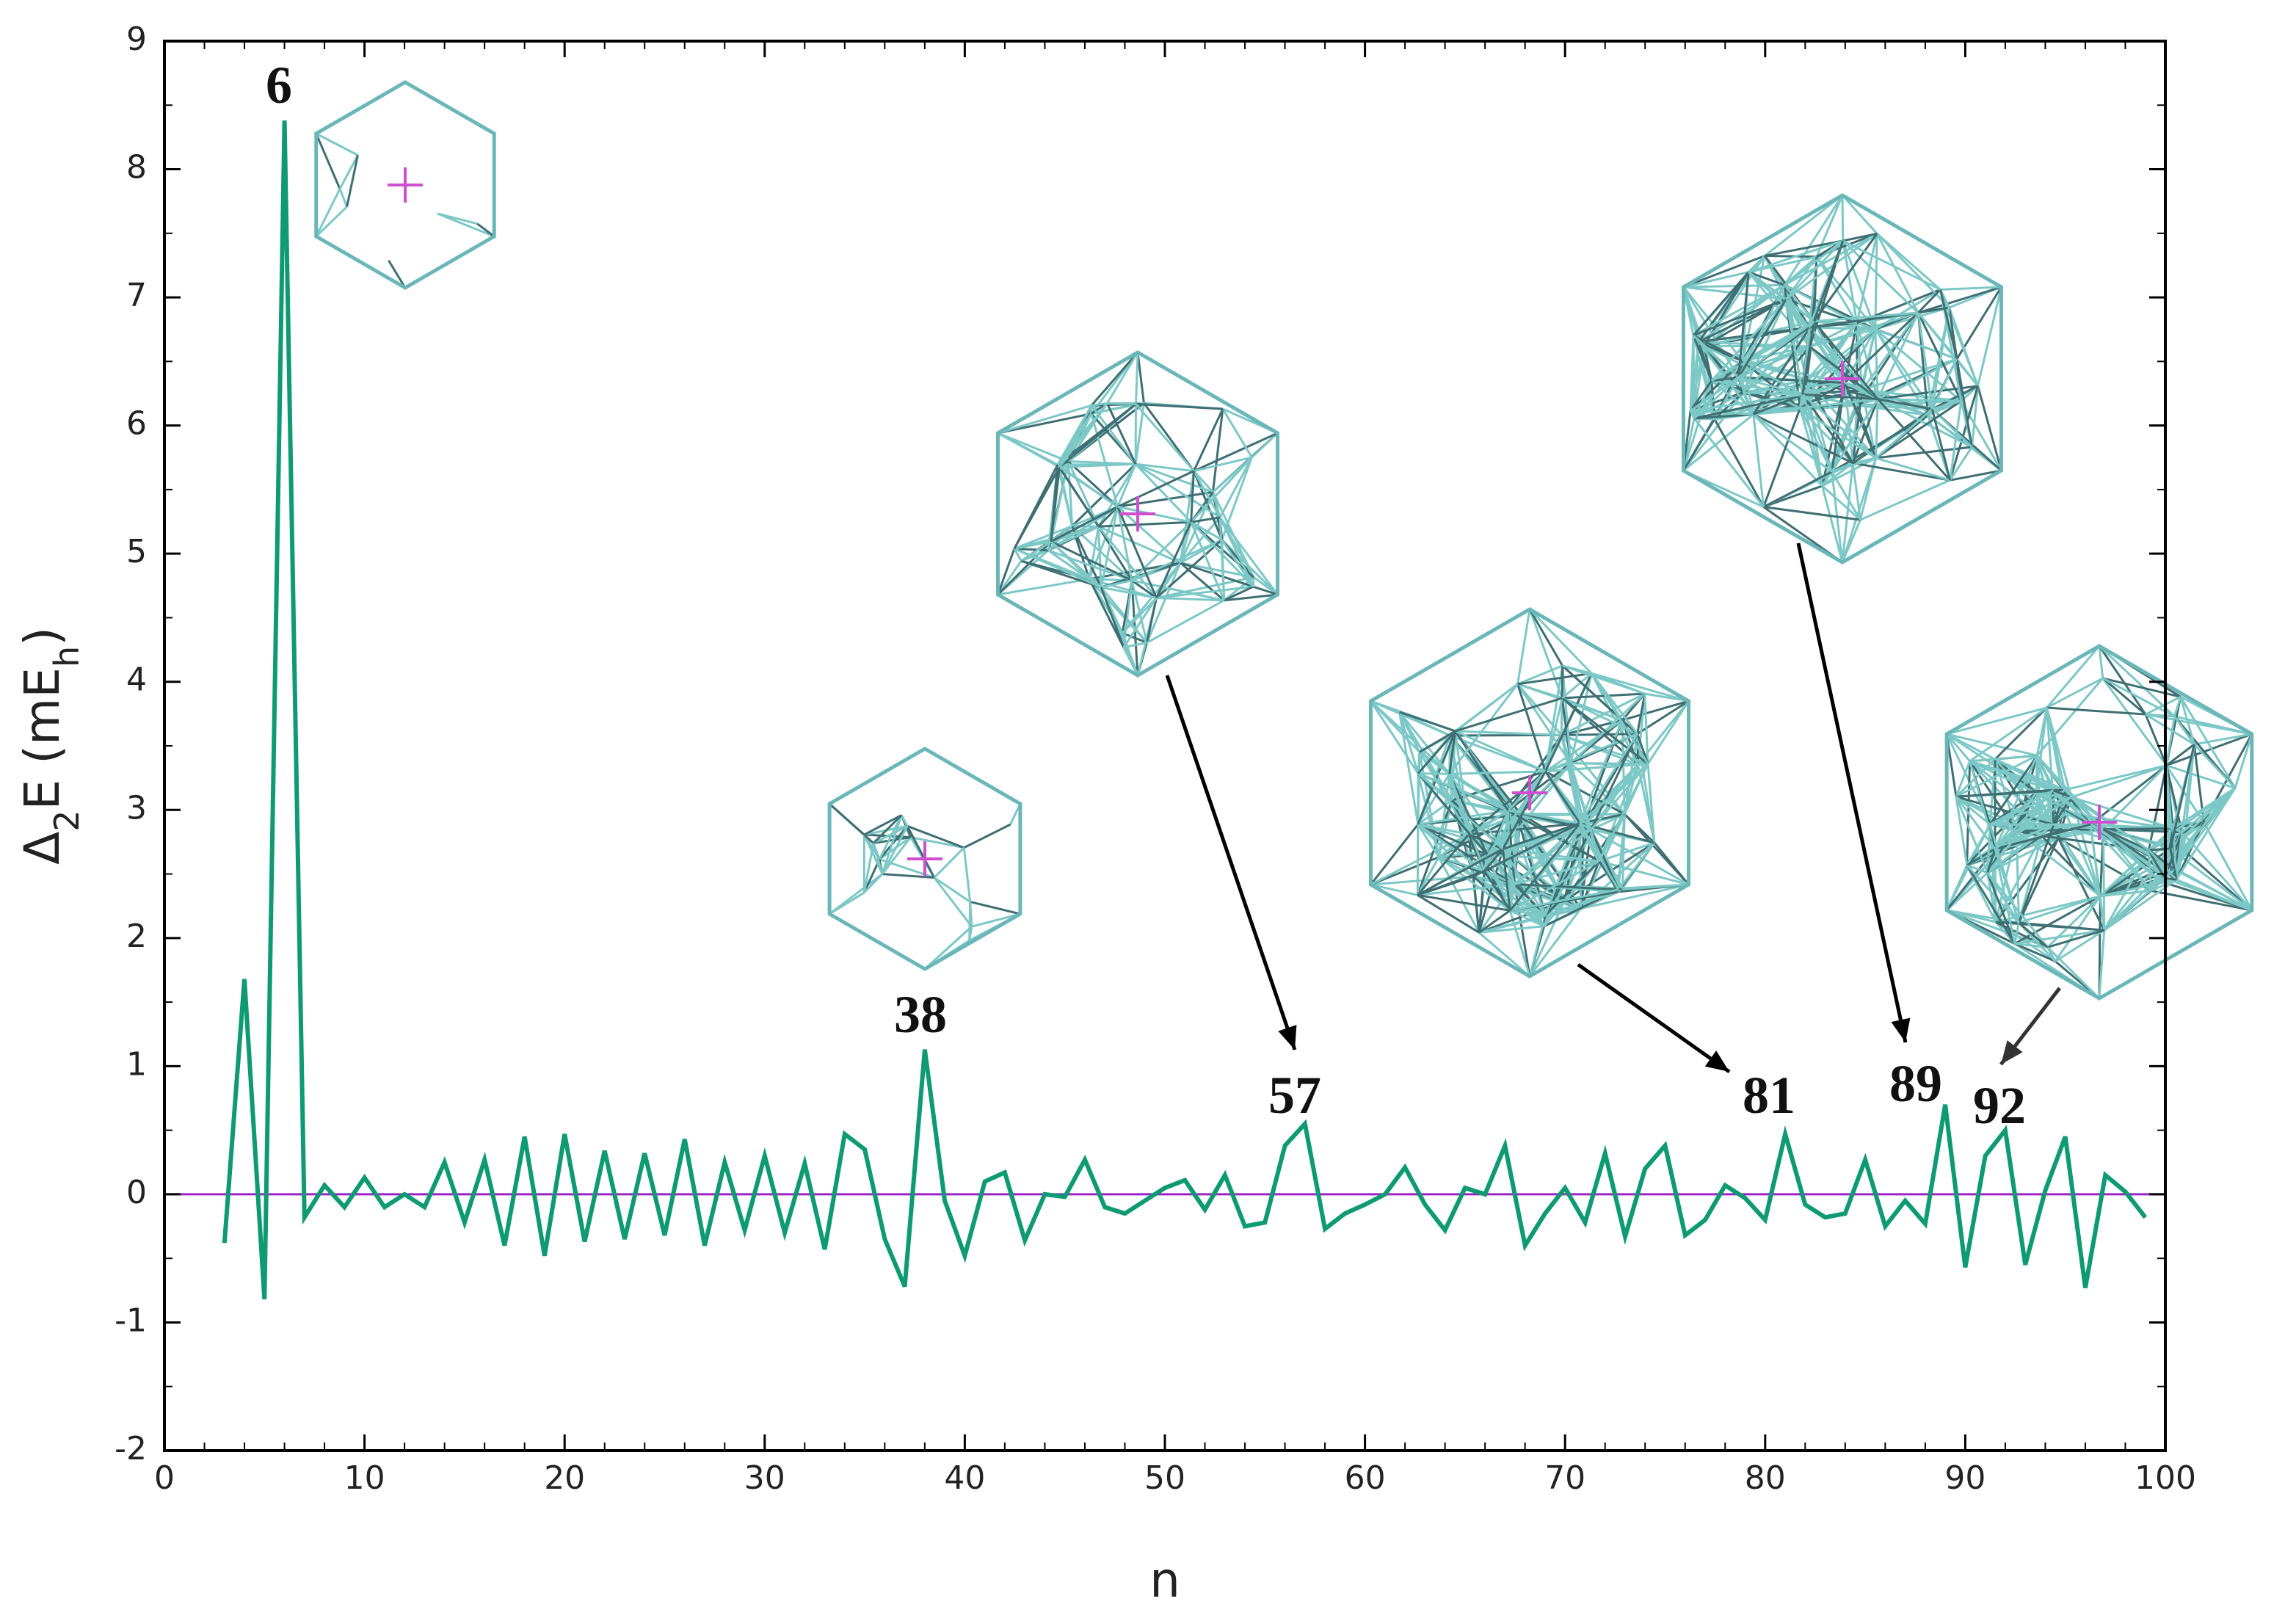  What do you see at coordinates (67, 656) in the screenshot?
I see `y-axis-title-part: h` at bounding box center [67, 656].